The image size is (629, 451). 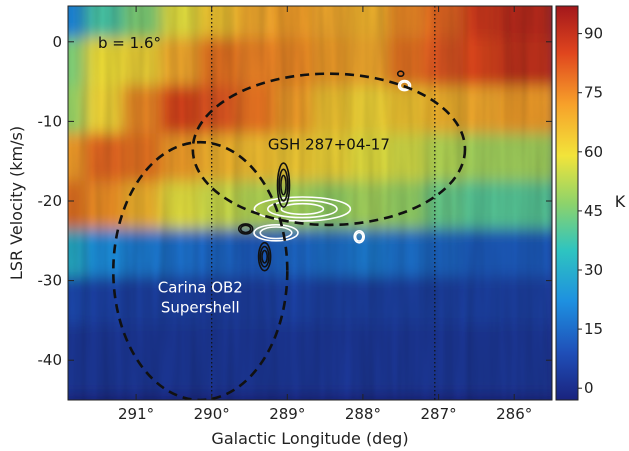 I want to click on colorbar-tick-label: 90, so click(x=593, y=34).